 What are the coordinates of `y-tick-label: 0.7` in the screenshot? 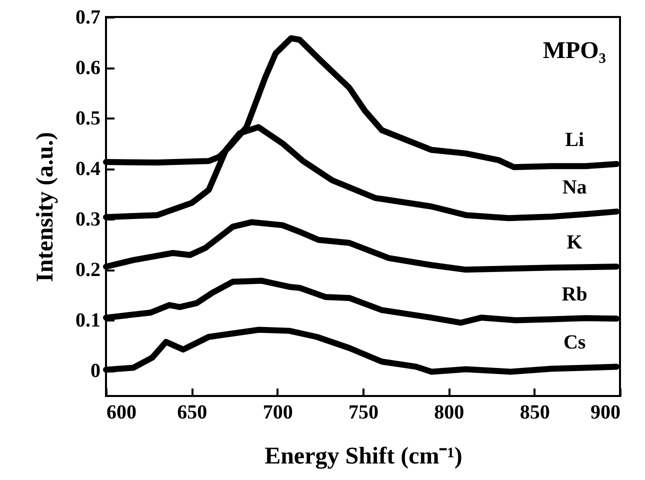 It's located at (88, 17).